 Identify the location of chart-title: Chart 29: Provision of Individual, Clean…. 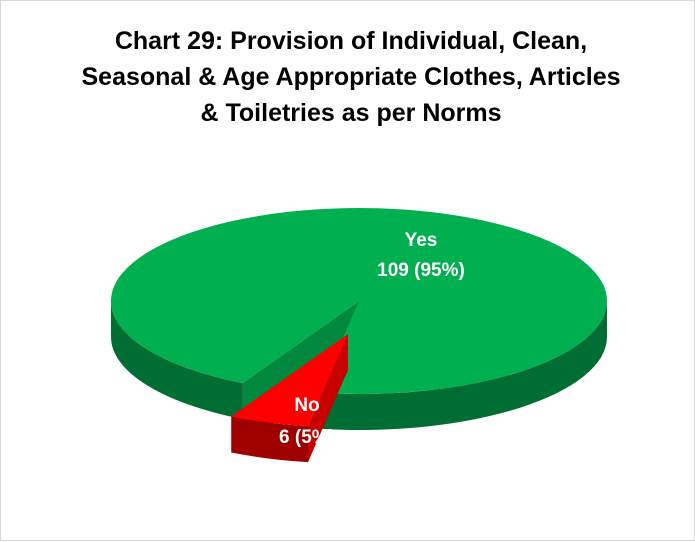
(351, 77).